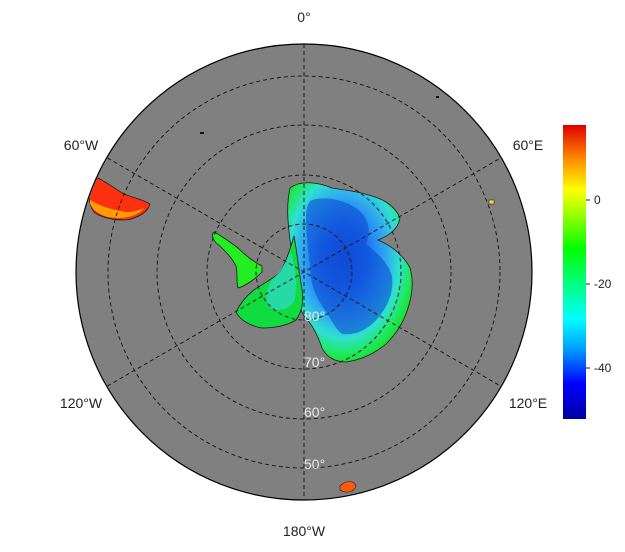 The width and height of the screenshot is (625, 552). Describe the element at coordinates (314, 464) in the screenshot. I see `lat-label-50: 50°` at that location.